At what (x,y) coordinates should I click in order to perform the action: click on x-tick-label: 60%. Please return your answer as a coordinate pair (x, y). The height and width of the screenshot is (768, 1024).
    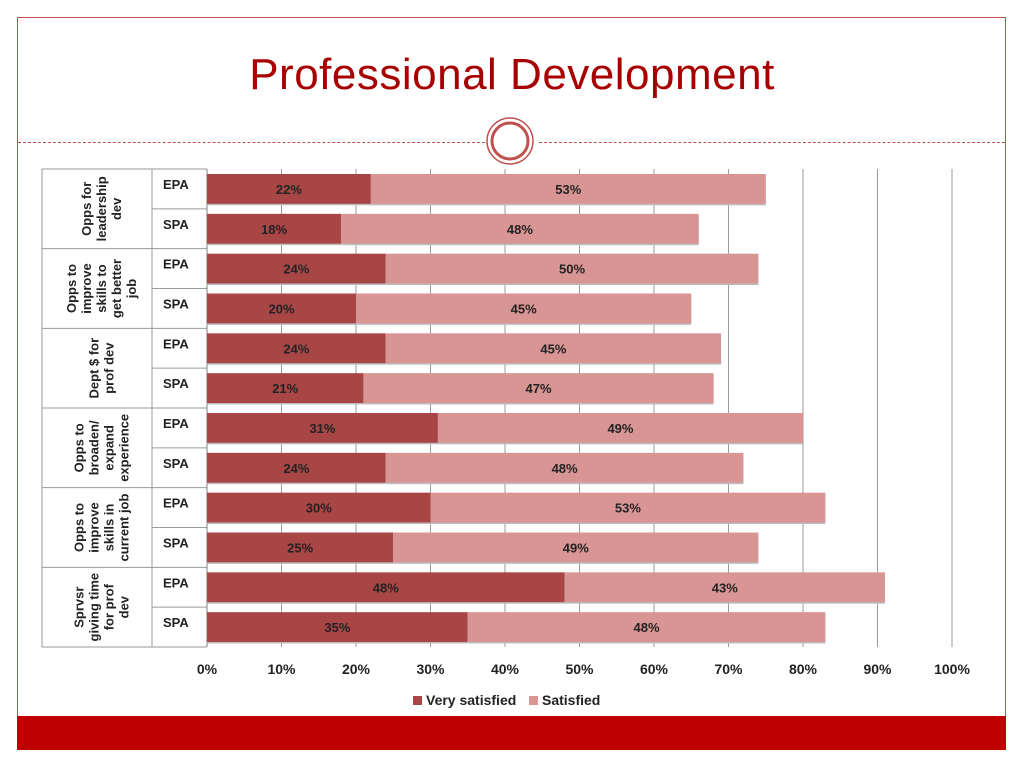
    Looking at the image, I should click on (654, 669).